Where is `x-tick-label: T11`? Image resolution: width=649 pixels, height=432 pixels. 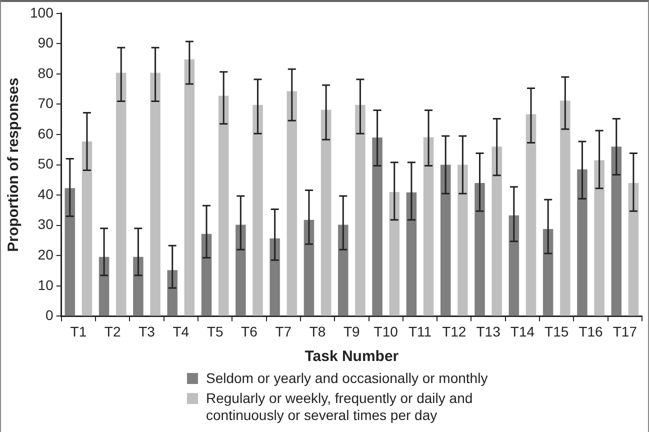 x-tick-label: T11 is located at coordinates (420, 331).